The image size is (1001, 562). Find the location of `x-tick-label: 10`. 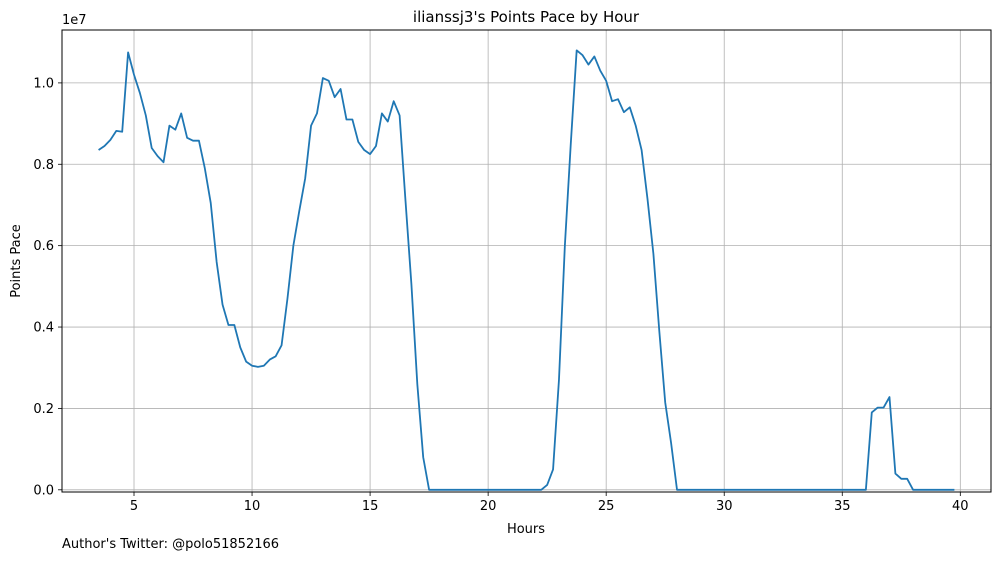

x-tick-label: 10 is located at coordinates (252, 506).